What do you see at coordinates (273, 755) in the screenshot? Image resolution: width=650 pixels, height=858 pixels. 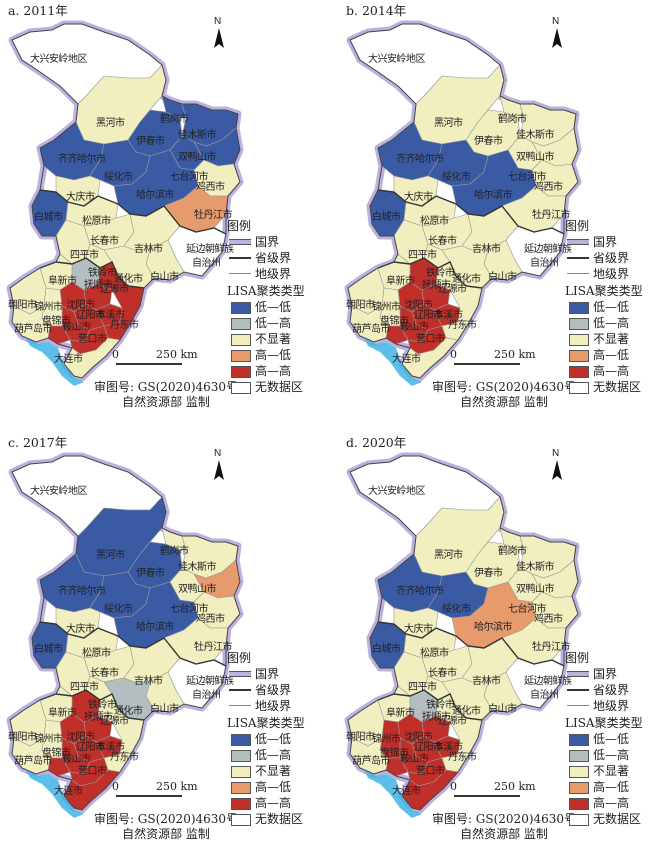 I see `legend-class-label: 低—高` at bounding box center [273, 755].